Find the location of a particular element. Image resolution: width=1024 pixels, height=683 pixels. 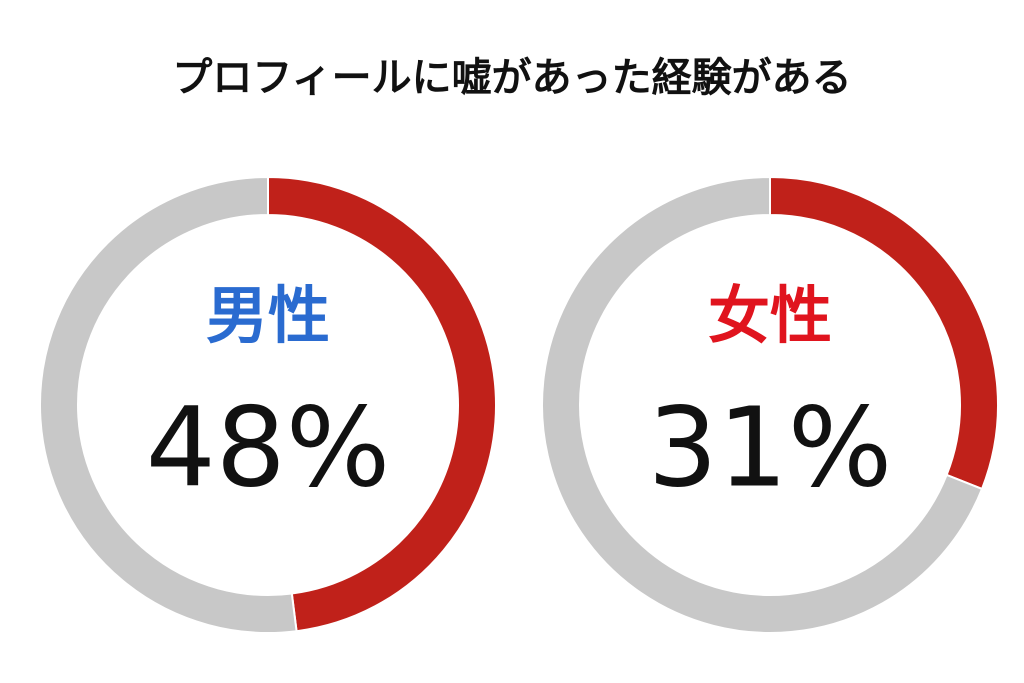

donut-title: 女性 is located at coordinates (770, 315).